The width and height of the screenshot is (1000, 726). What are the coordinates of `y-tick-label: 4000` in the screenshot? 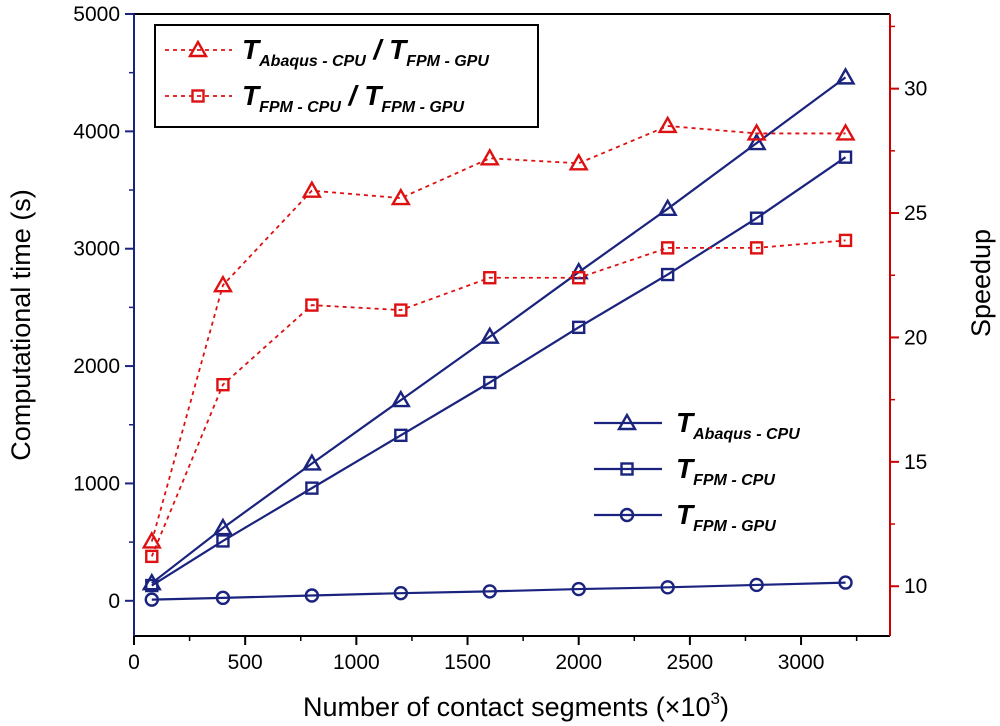 It's located at (96, 131).